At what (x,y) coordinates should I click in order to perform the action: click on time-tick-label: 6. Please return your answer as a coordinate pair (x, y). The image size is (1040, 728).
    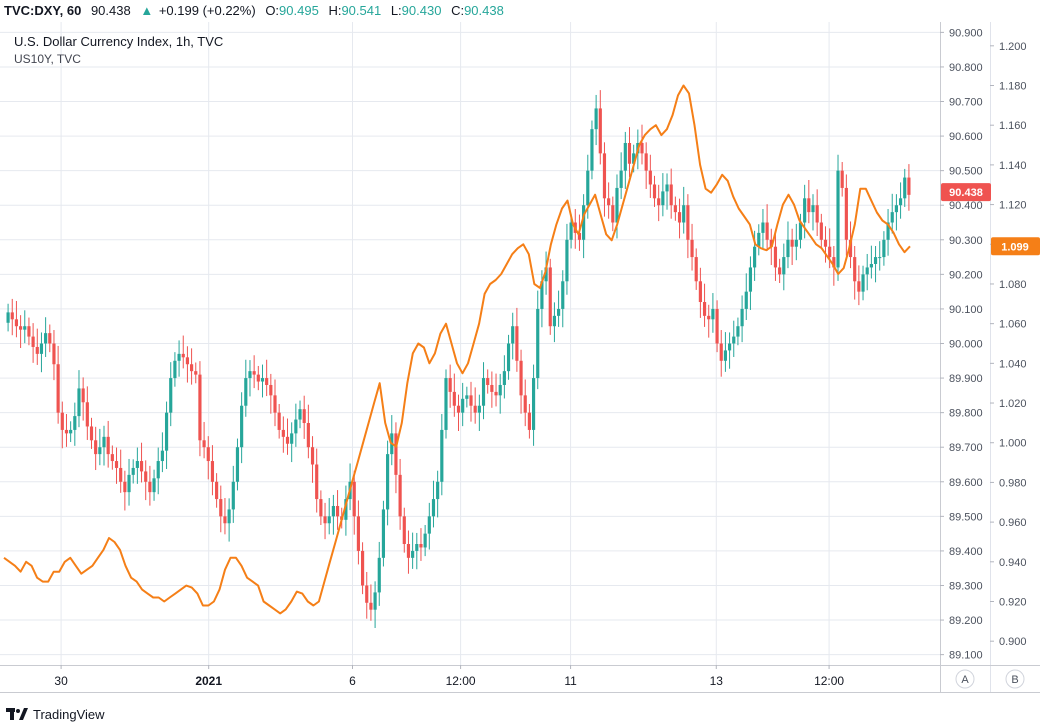
    Looking at the image, I should click on (352, 681).